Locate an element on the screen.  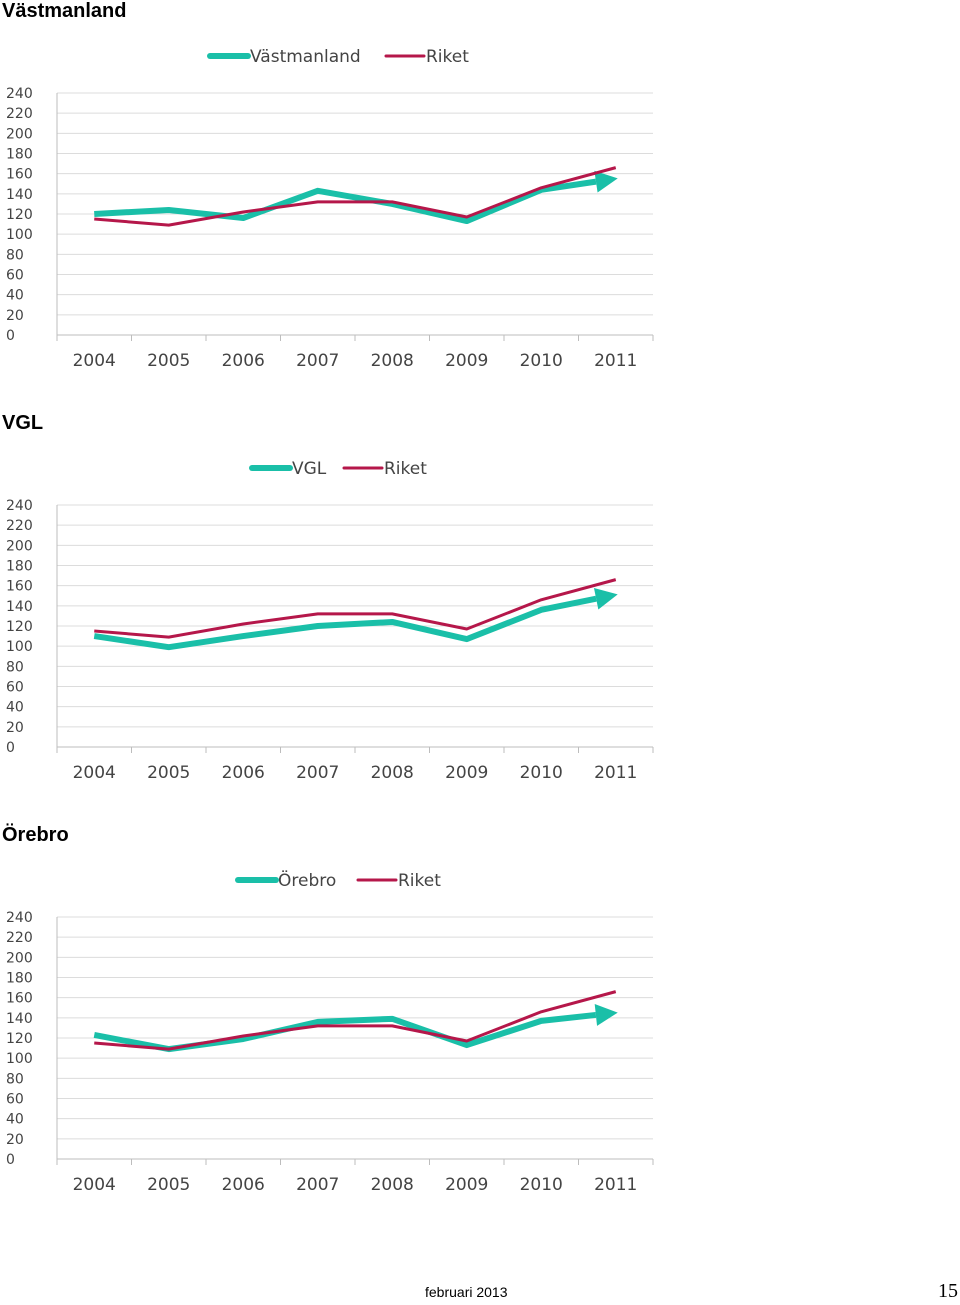
footer-date: februari 2013 is located at coordinates (466, 1292).